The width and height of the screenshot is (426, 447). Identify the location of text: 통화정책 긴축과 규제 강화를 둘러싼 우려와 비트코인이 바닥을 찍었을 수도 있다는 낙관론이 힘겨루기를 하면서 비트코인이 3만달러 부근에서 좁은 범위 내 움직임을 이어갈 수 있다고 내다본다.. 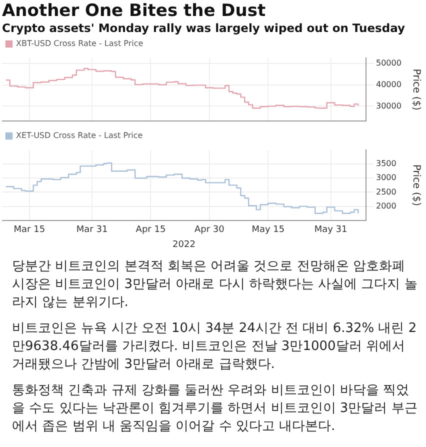
(215, 409).